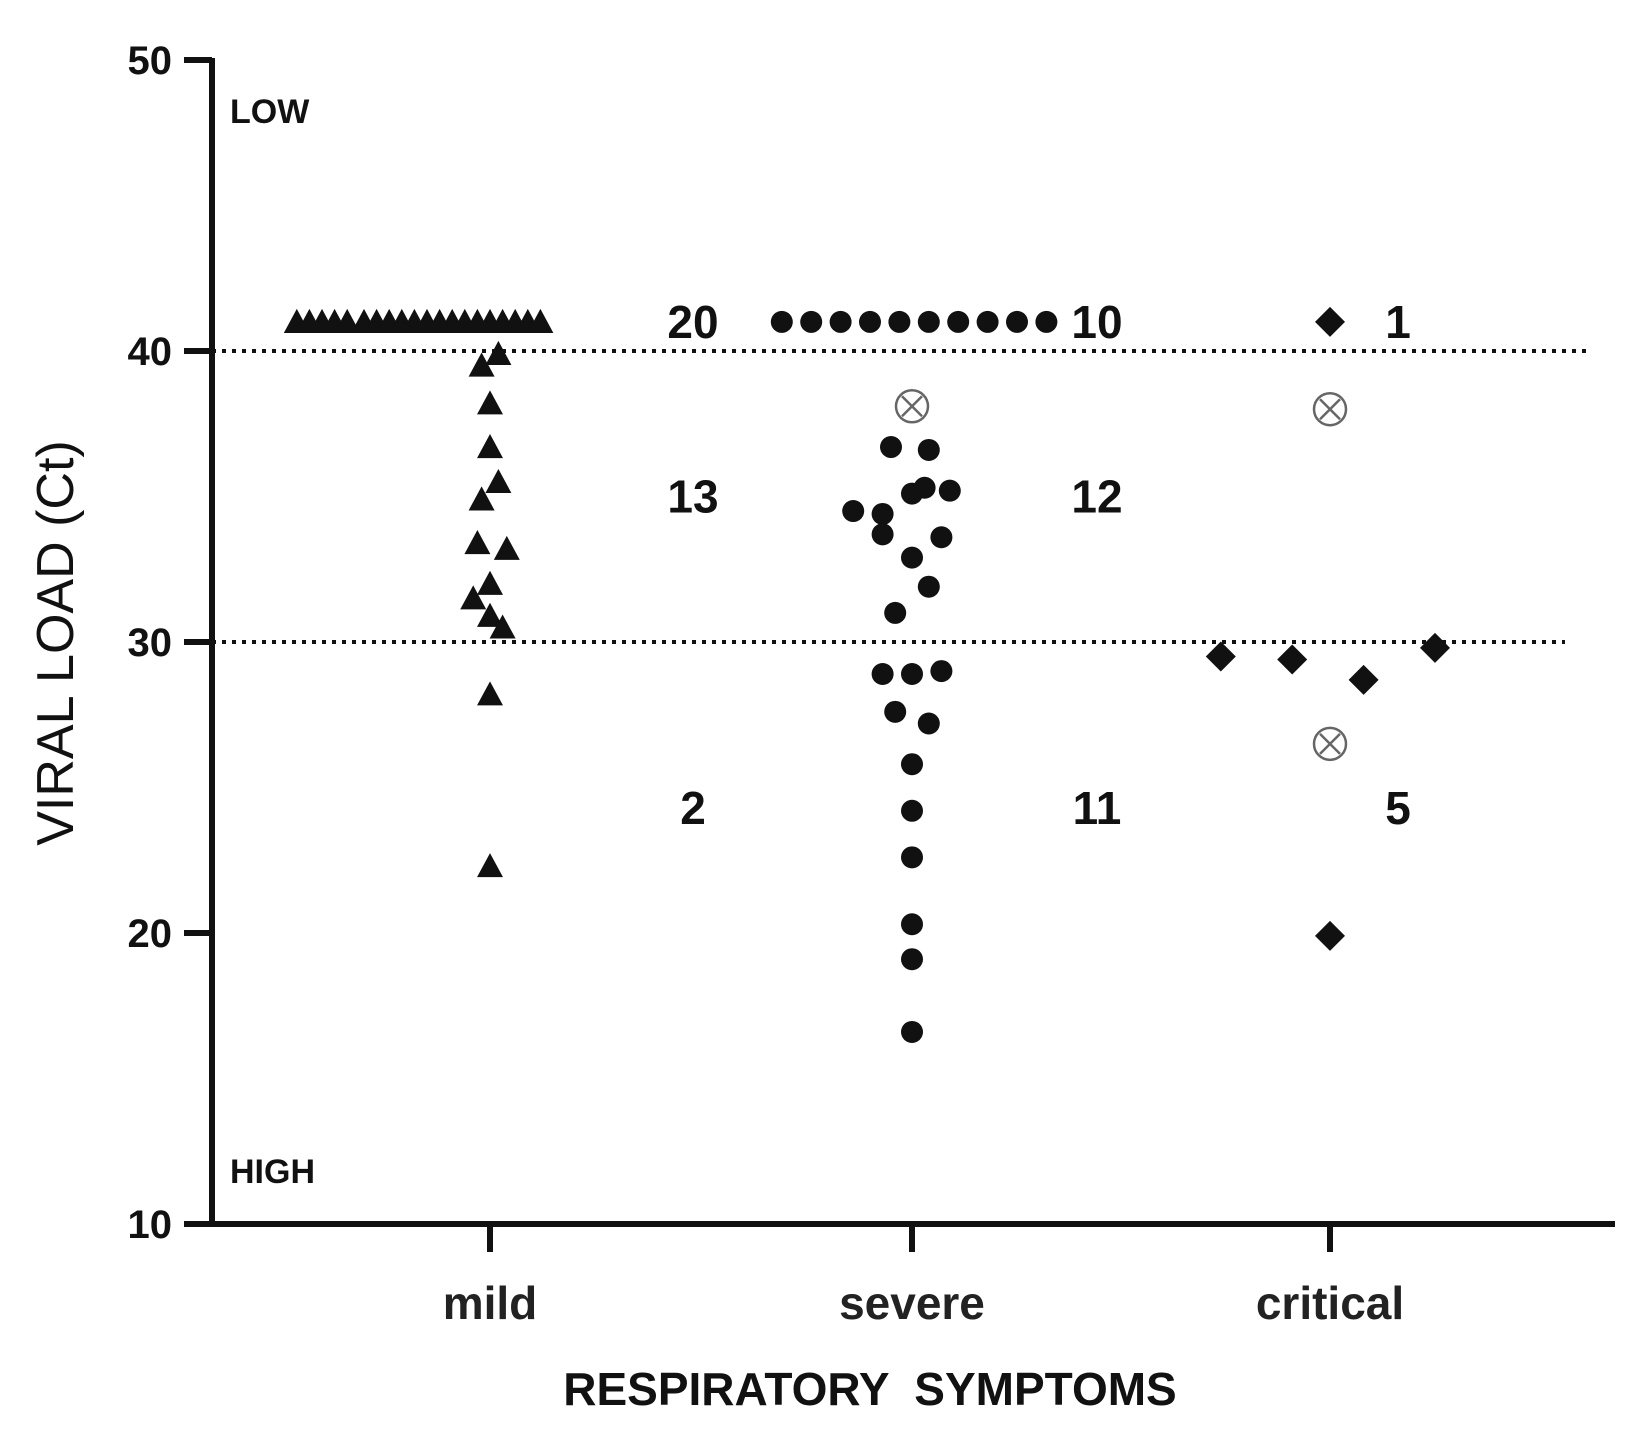 The image size is (1644, 1432). Describe the element at coordinates (1398, 808) in the screenshot. I see `count-label-critical-below_30: 5` at that location.